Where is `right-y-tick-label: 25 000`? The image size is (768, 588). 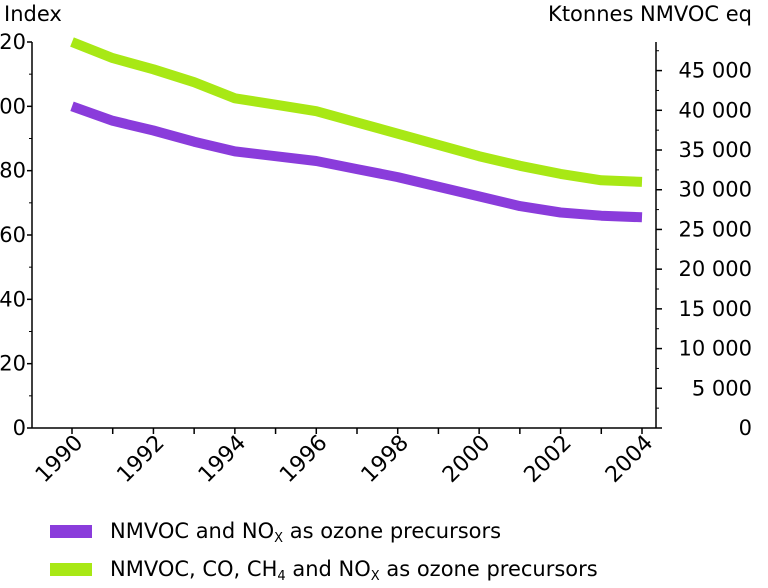 right-y-tick-label: 25 000 is located at coordinates (715, 229).